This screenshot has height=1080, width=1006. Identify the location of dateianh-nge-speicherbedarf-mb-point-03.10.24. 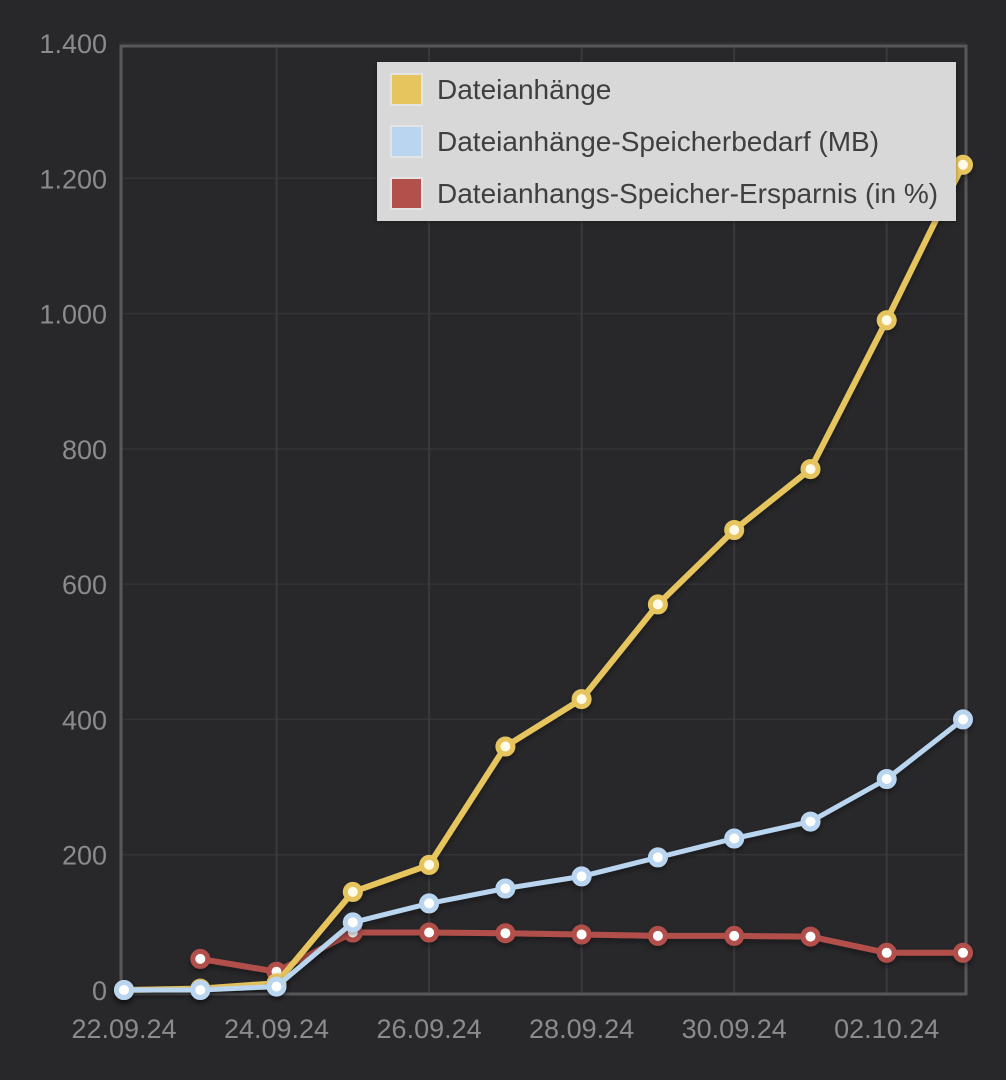
(963, 719).